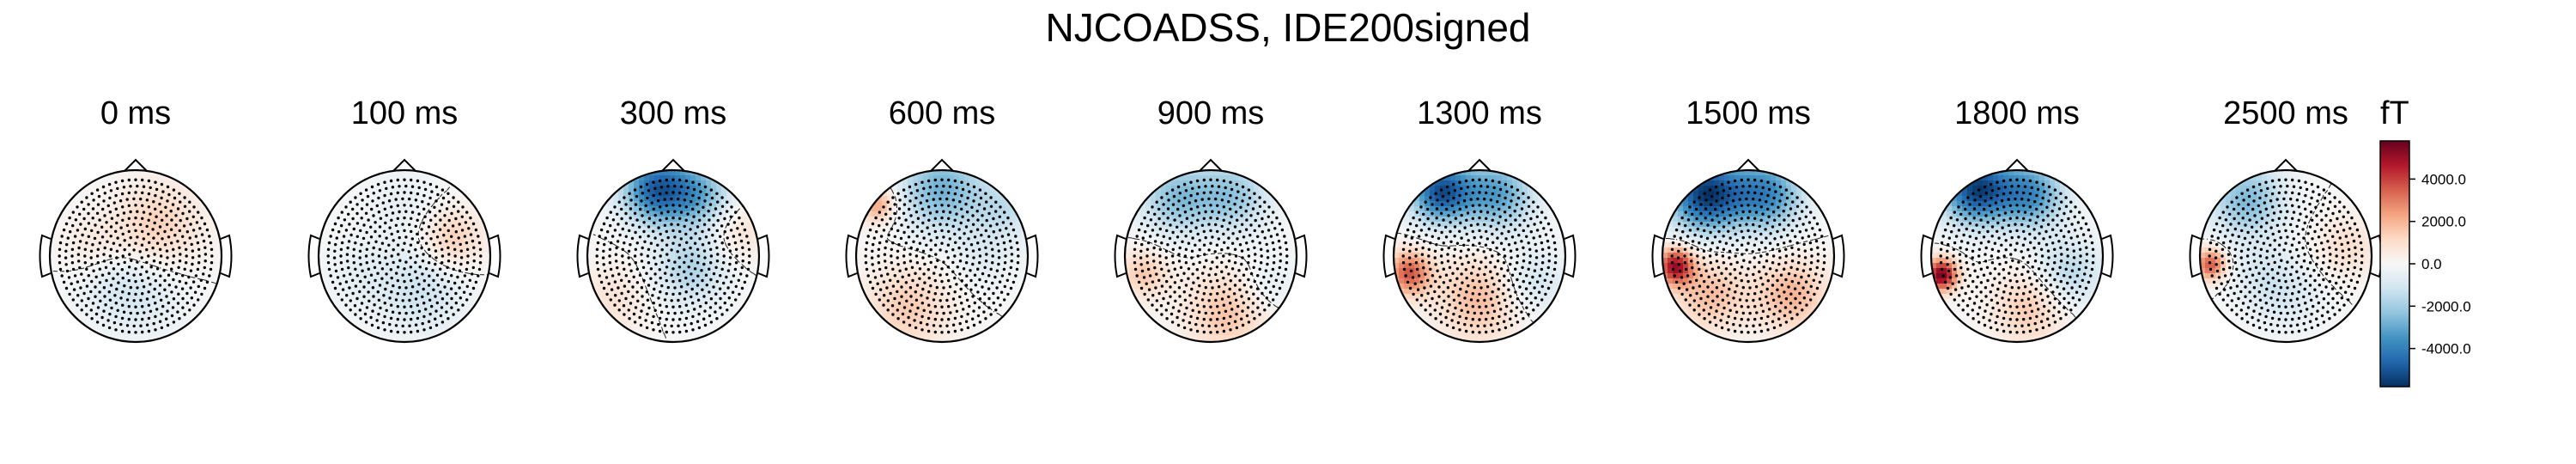 The height and width of the screenshot is (464, 2576). Describe the element at coordinates (673, 113) in the screenshot. I see `topomap-time-label: 300 ms` at that location.